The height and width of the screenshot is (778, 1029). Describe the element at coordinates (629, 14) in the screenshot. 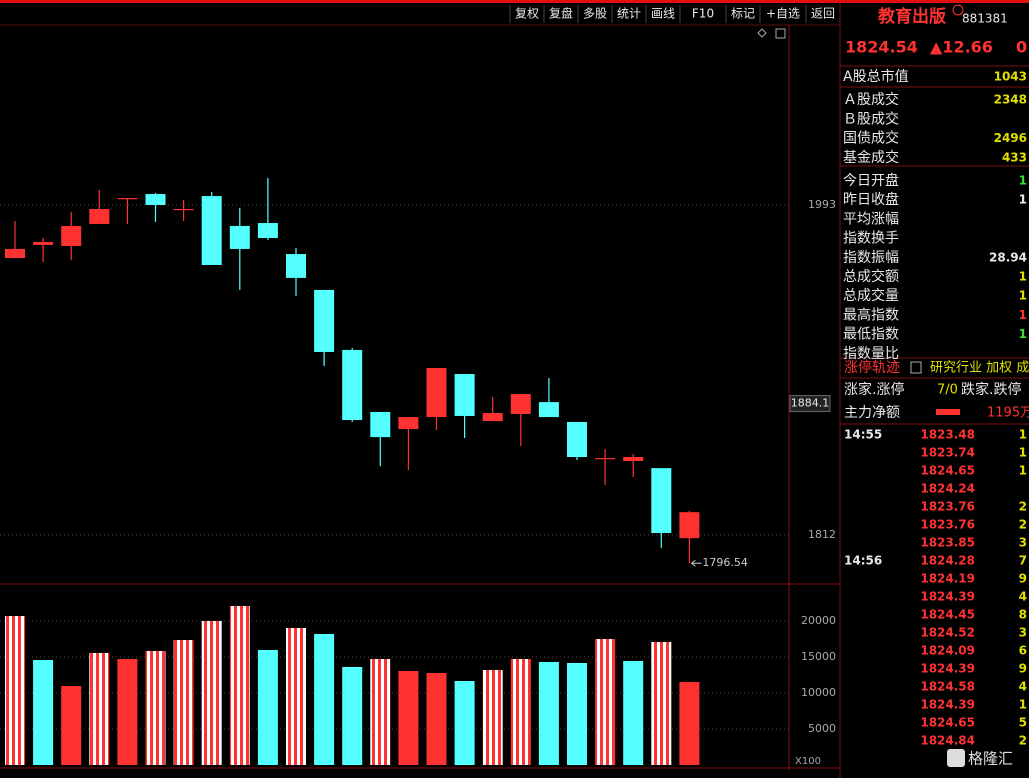

I see `toolbar-button: 统计` at that location.